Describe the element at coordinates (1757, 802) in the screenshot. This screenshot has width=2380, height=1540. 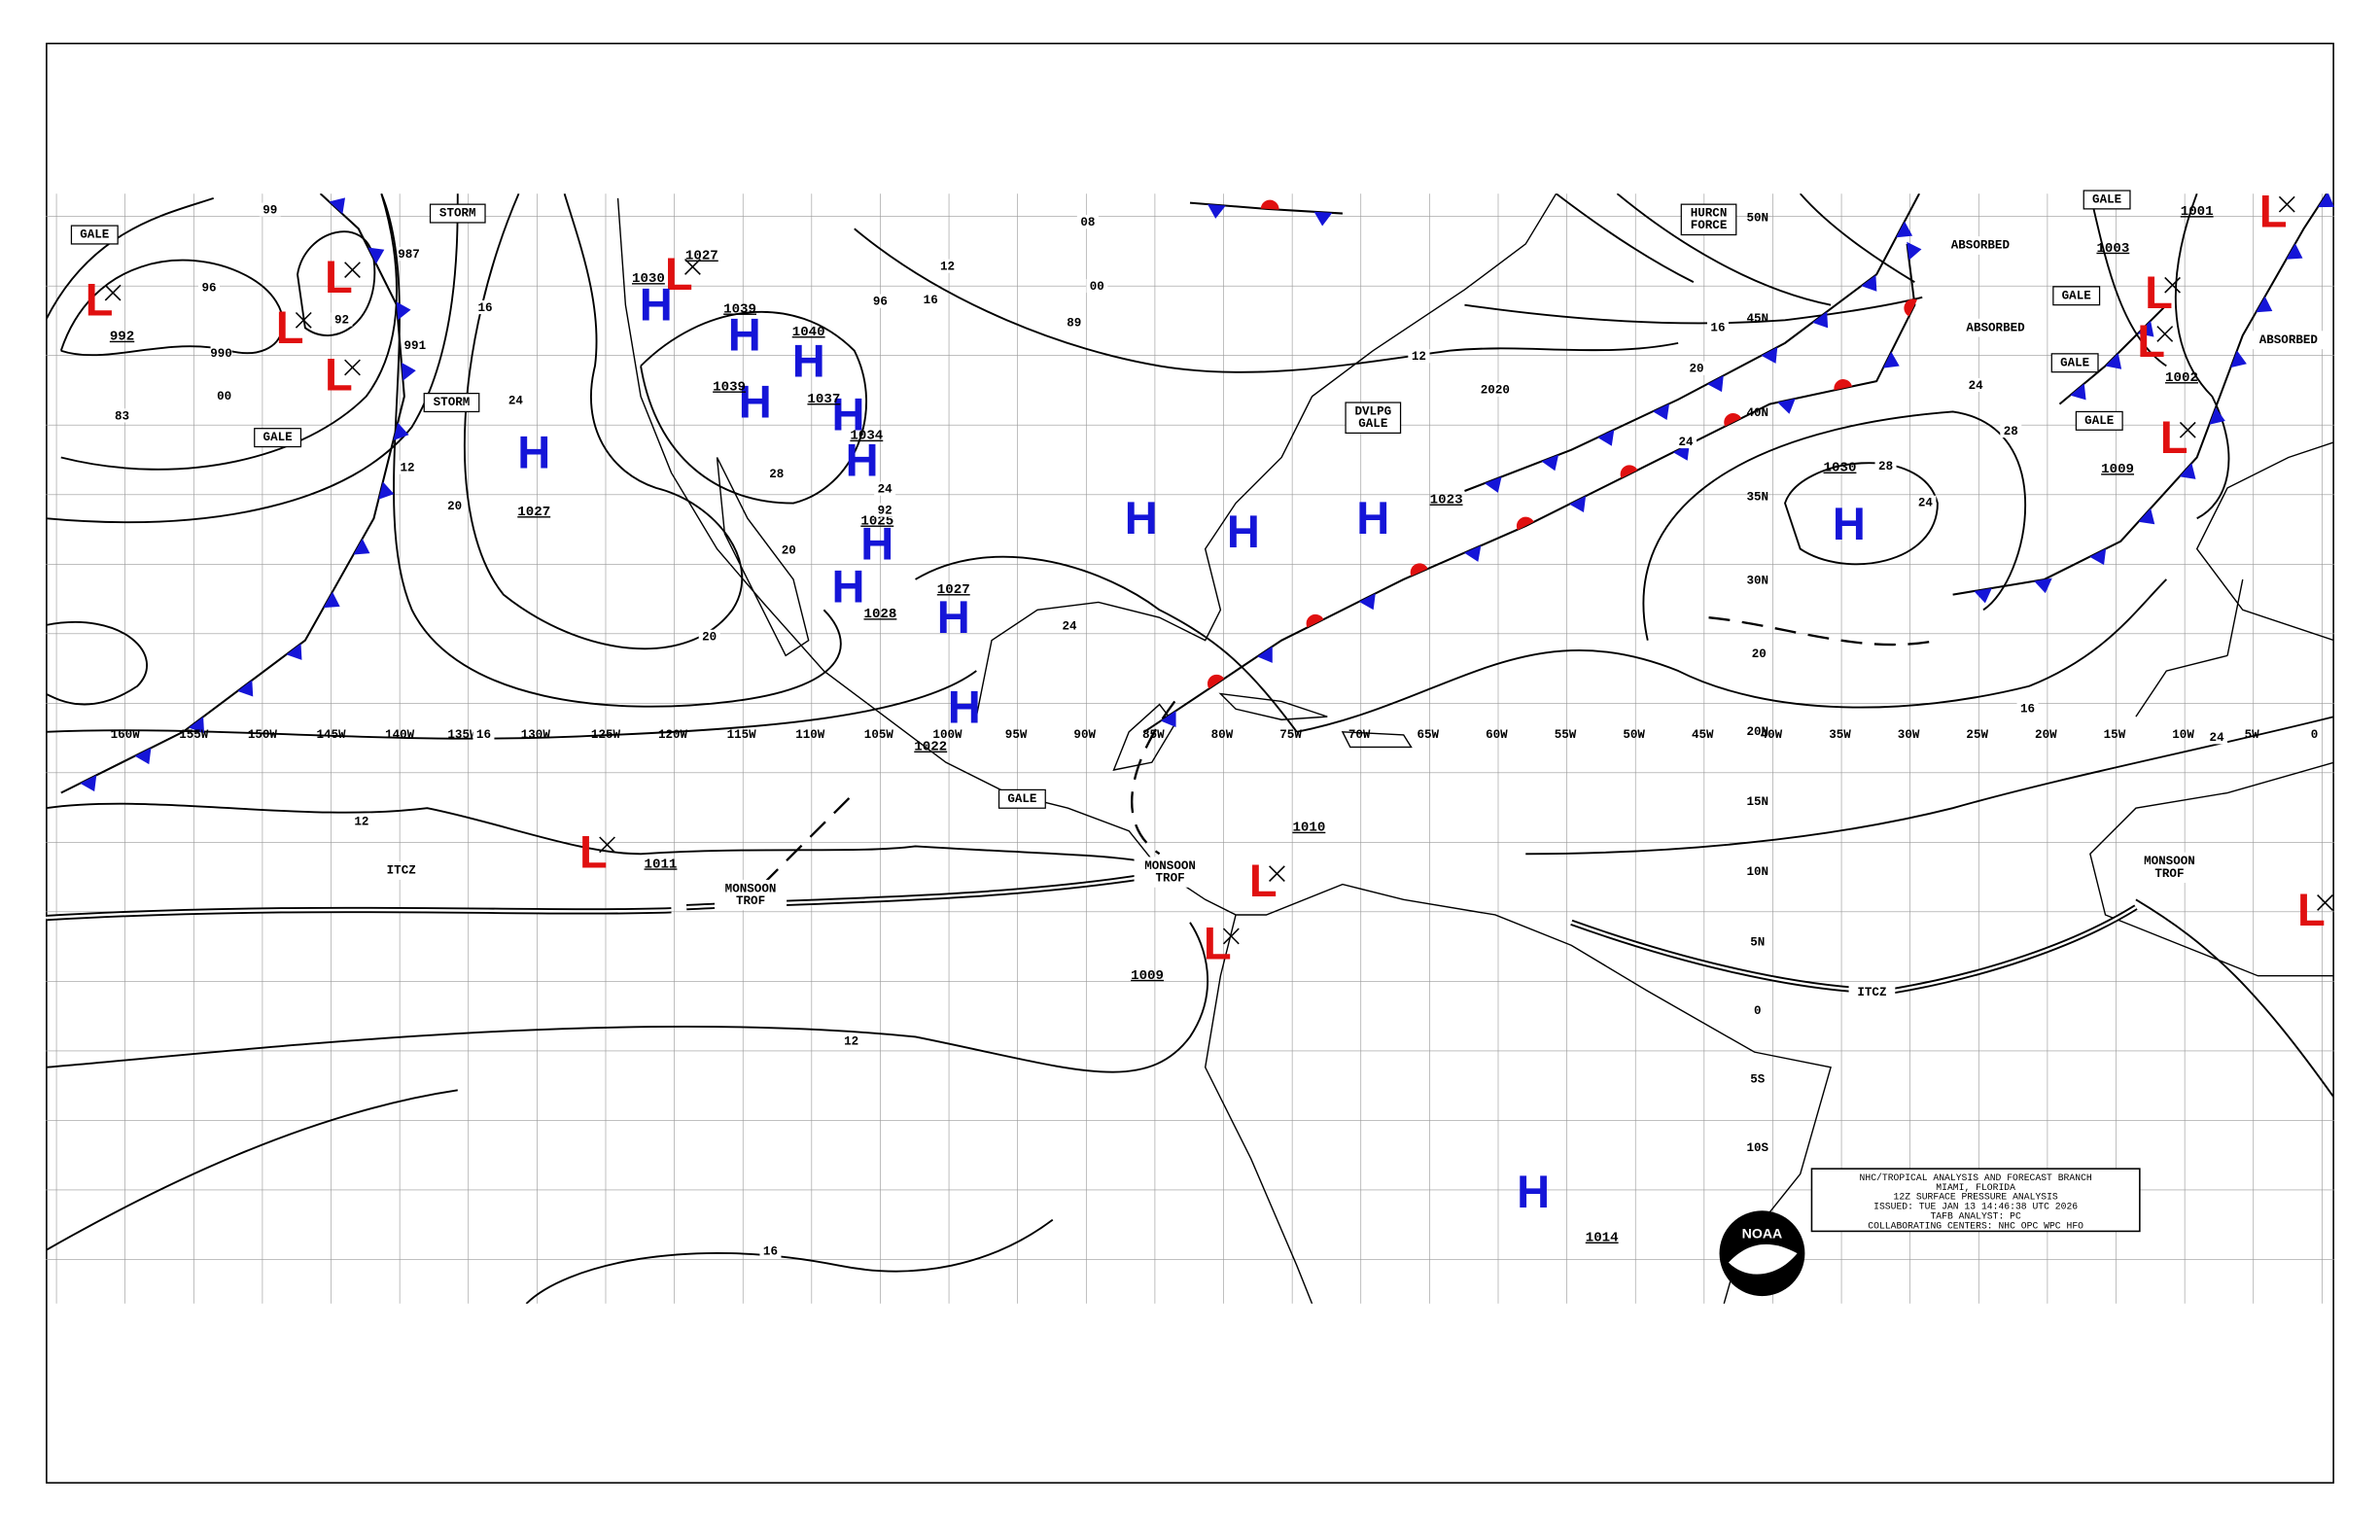
I see `latitude-label: 15N` at that location.